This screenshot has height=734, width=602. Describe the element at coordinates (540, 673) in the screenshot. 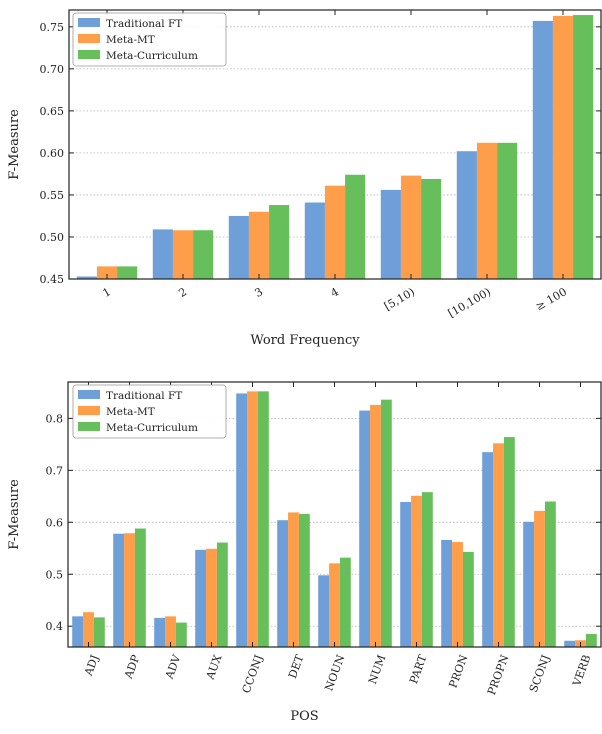

I see `x-tick-label: SCONJ` at that location.